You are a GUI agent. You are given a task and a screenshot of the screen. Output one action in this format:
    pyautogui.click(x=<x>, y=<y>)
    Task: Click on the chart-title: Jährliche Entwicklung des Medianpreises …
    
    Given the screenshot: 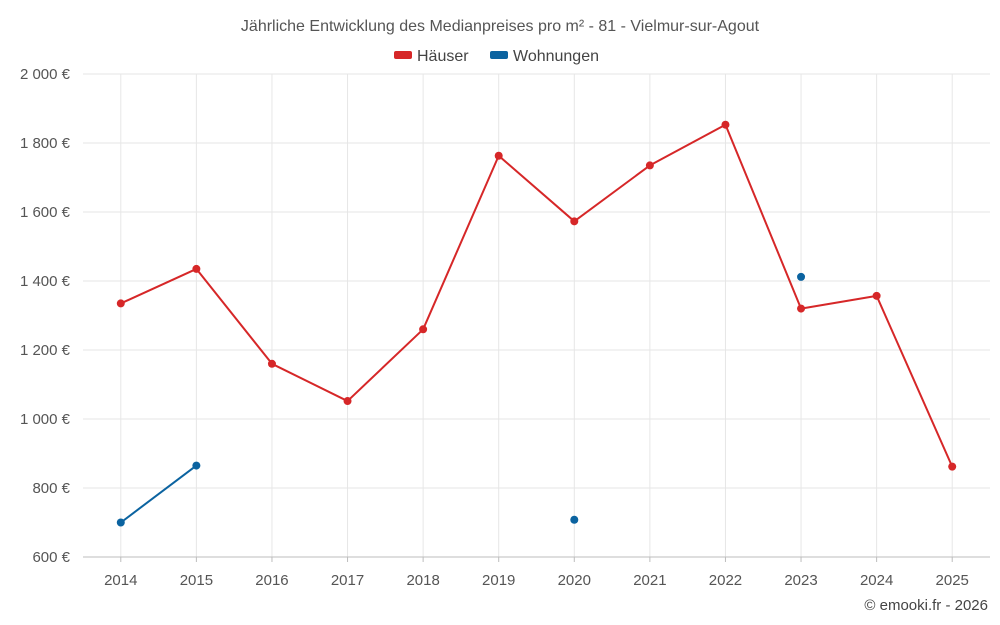 What is the action you would take?
    pyautogui.click(x=500, y=26)
    